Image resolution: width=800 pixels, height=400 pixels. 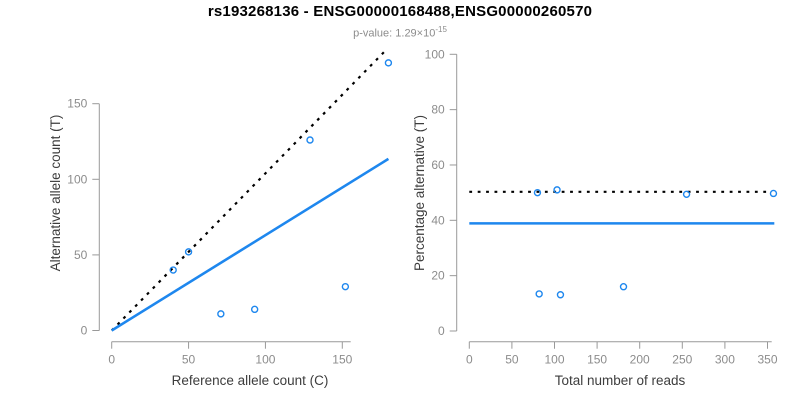 What do you see at coordinates (438, 110) in the screenshot?
I see `y-tick-label: 80` at bounding box center [438, 110].